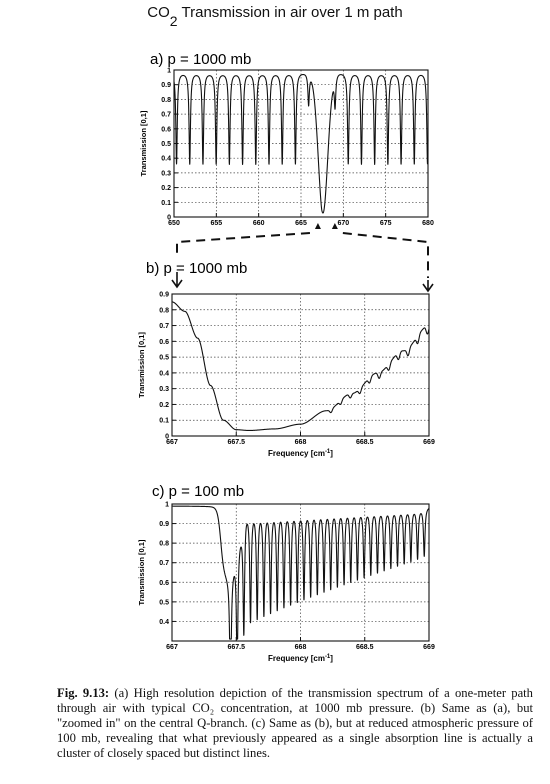 The height and width of the screenshot is (784, 550). I want to click on panel-c-x-tick-label: 667, so click(172, 647).